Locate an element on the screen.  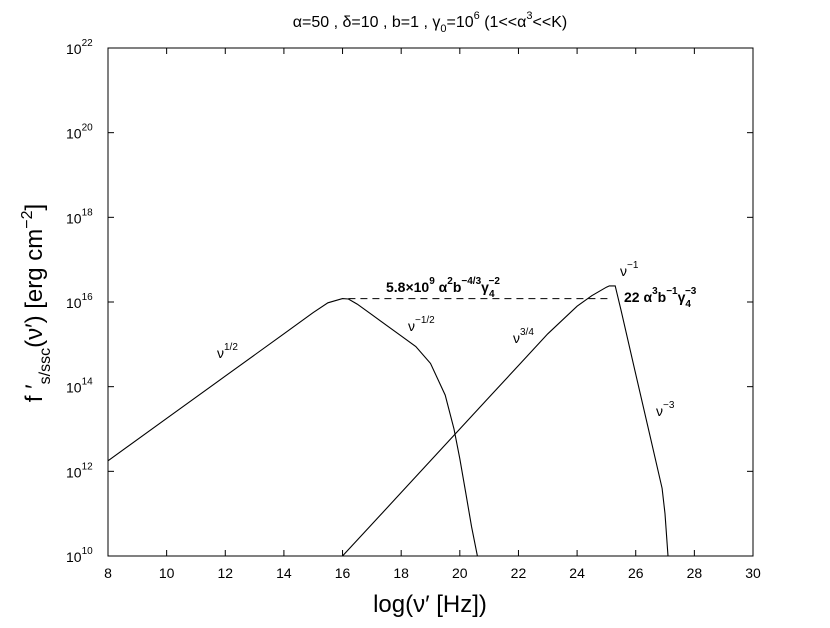
annotation-synchrotron-peak: 5.8×109 α2b−4/3γ4−2 is located at coordinates (443, 288).